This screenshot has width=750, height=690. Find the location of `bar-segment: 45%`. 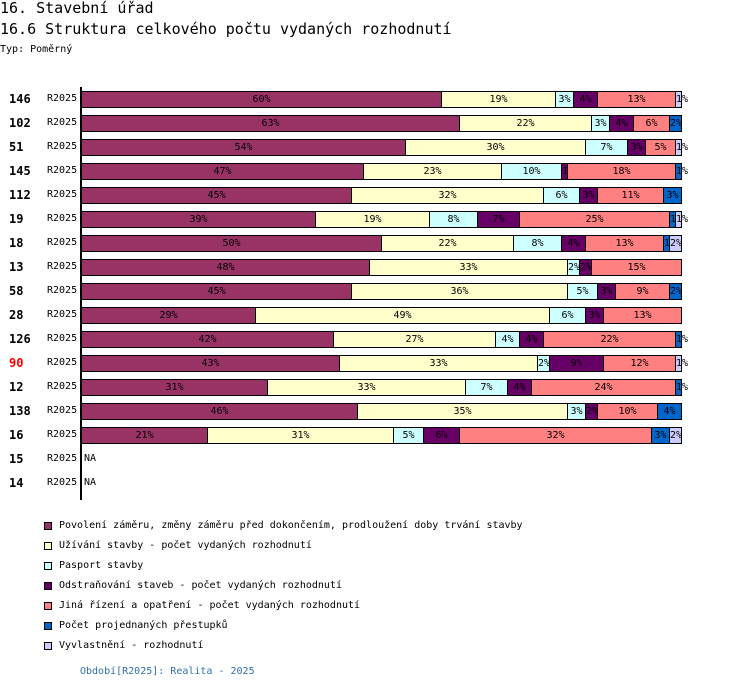

bar-segment: 45% is located at coordinates (216, 291).